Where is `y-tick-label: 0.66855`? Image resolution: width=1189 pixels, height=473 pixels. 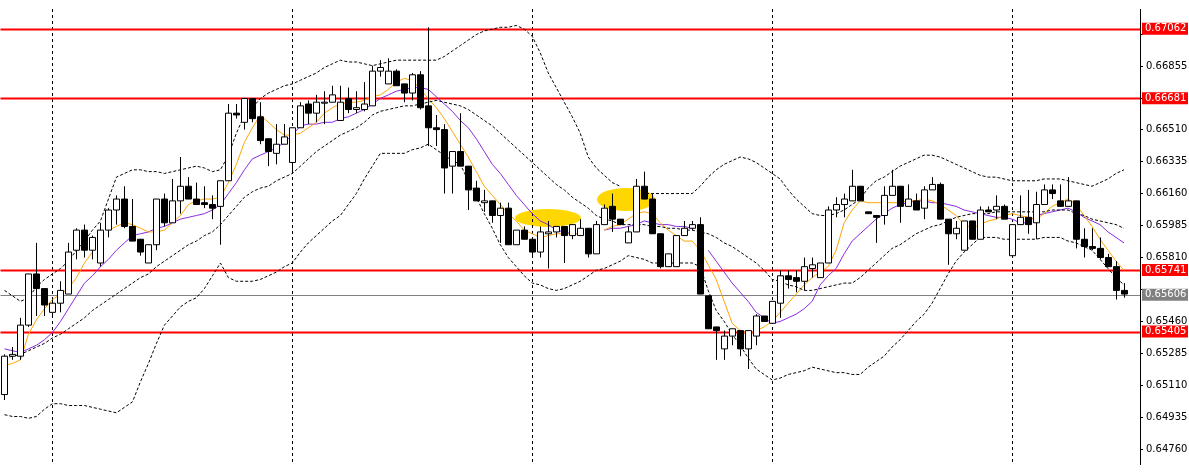
y-tick-label: 0.66855 is located at coordinates (1167, 66).